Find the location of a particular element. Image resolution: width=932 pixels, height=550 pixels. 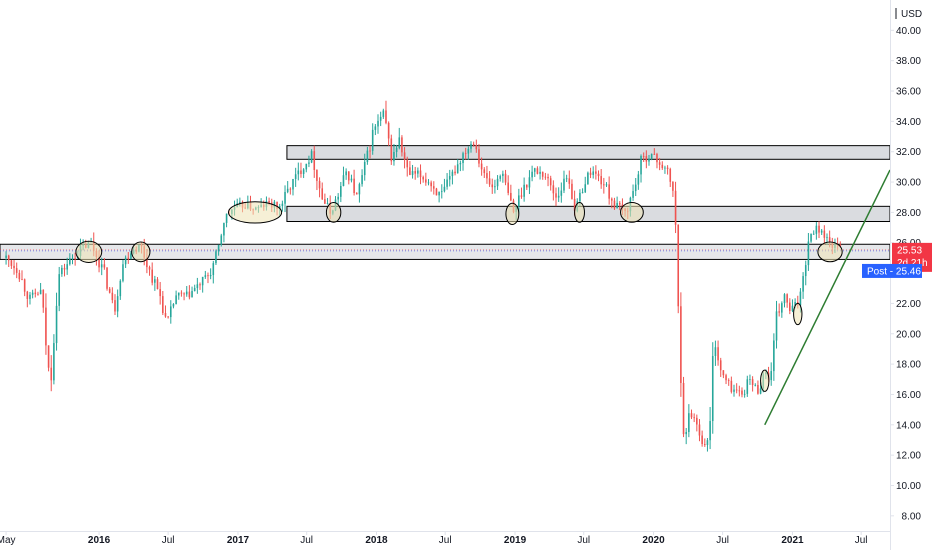

x-tick-label: 2016 is located at coordinates (99, 540).